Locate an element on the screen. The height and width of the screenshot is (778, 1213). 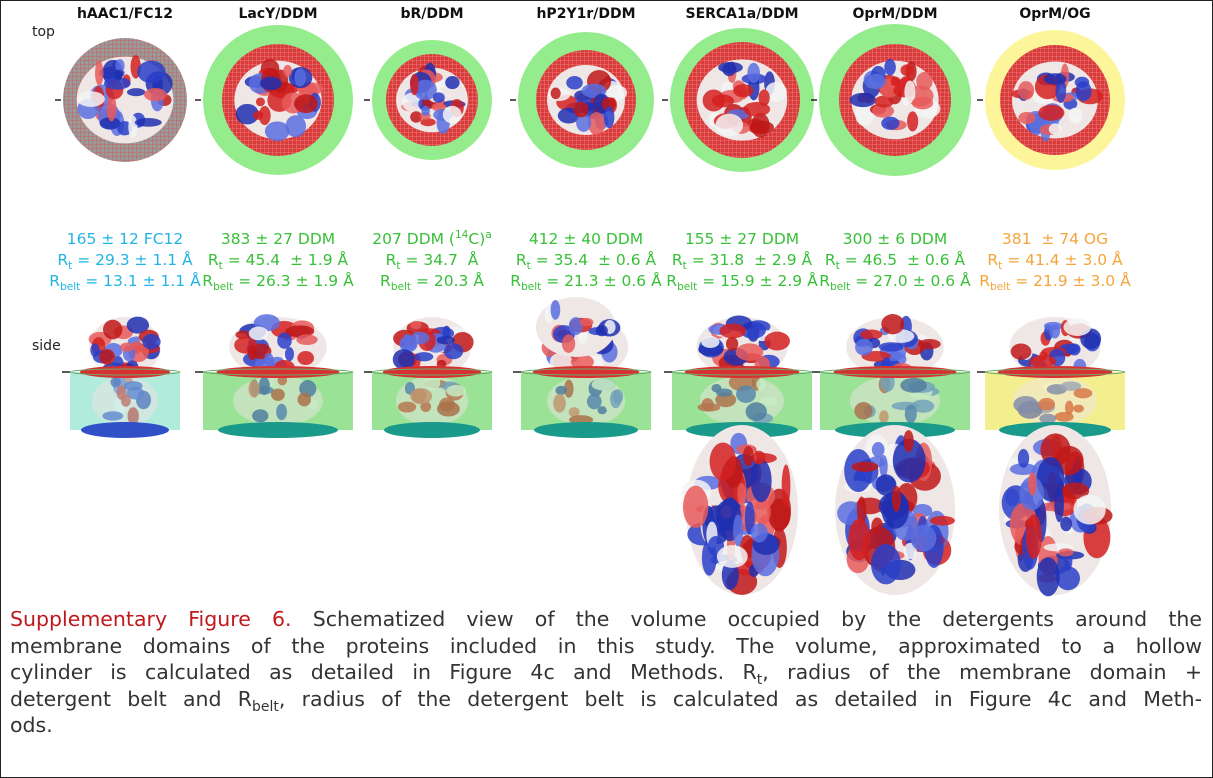
detergent-cylinder-front is located at coordinates (895, 401).